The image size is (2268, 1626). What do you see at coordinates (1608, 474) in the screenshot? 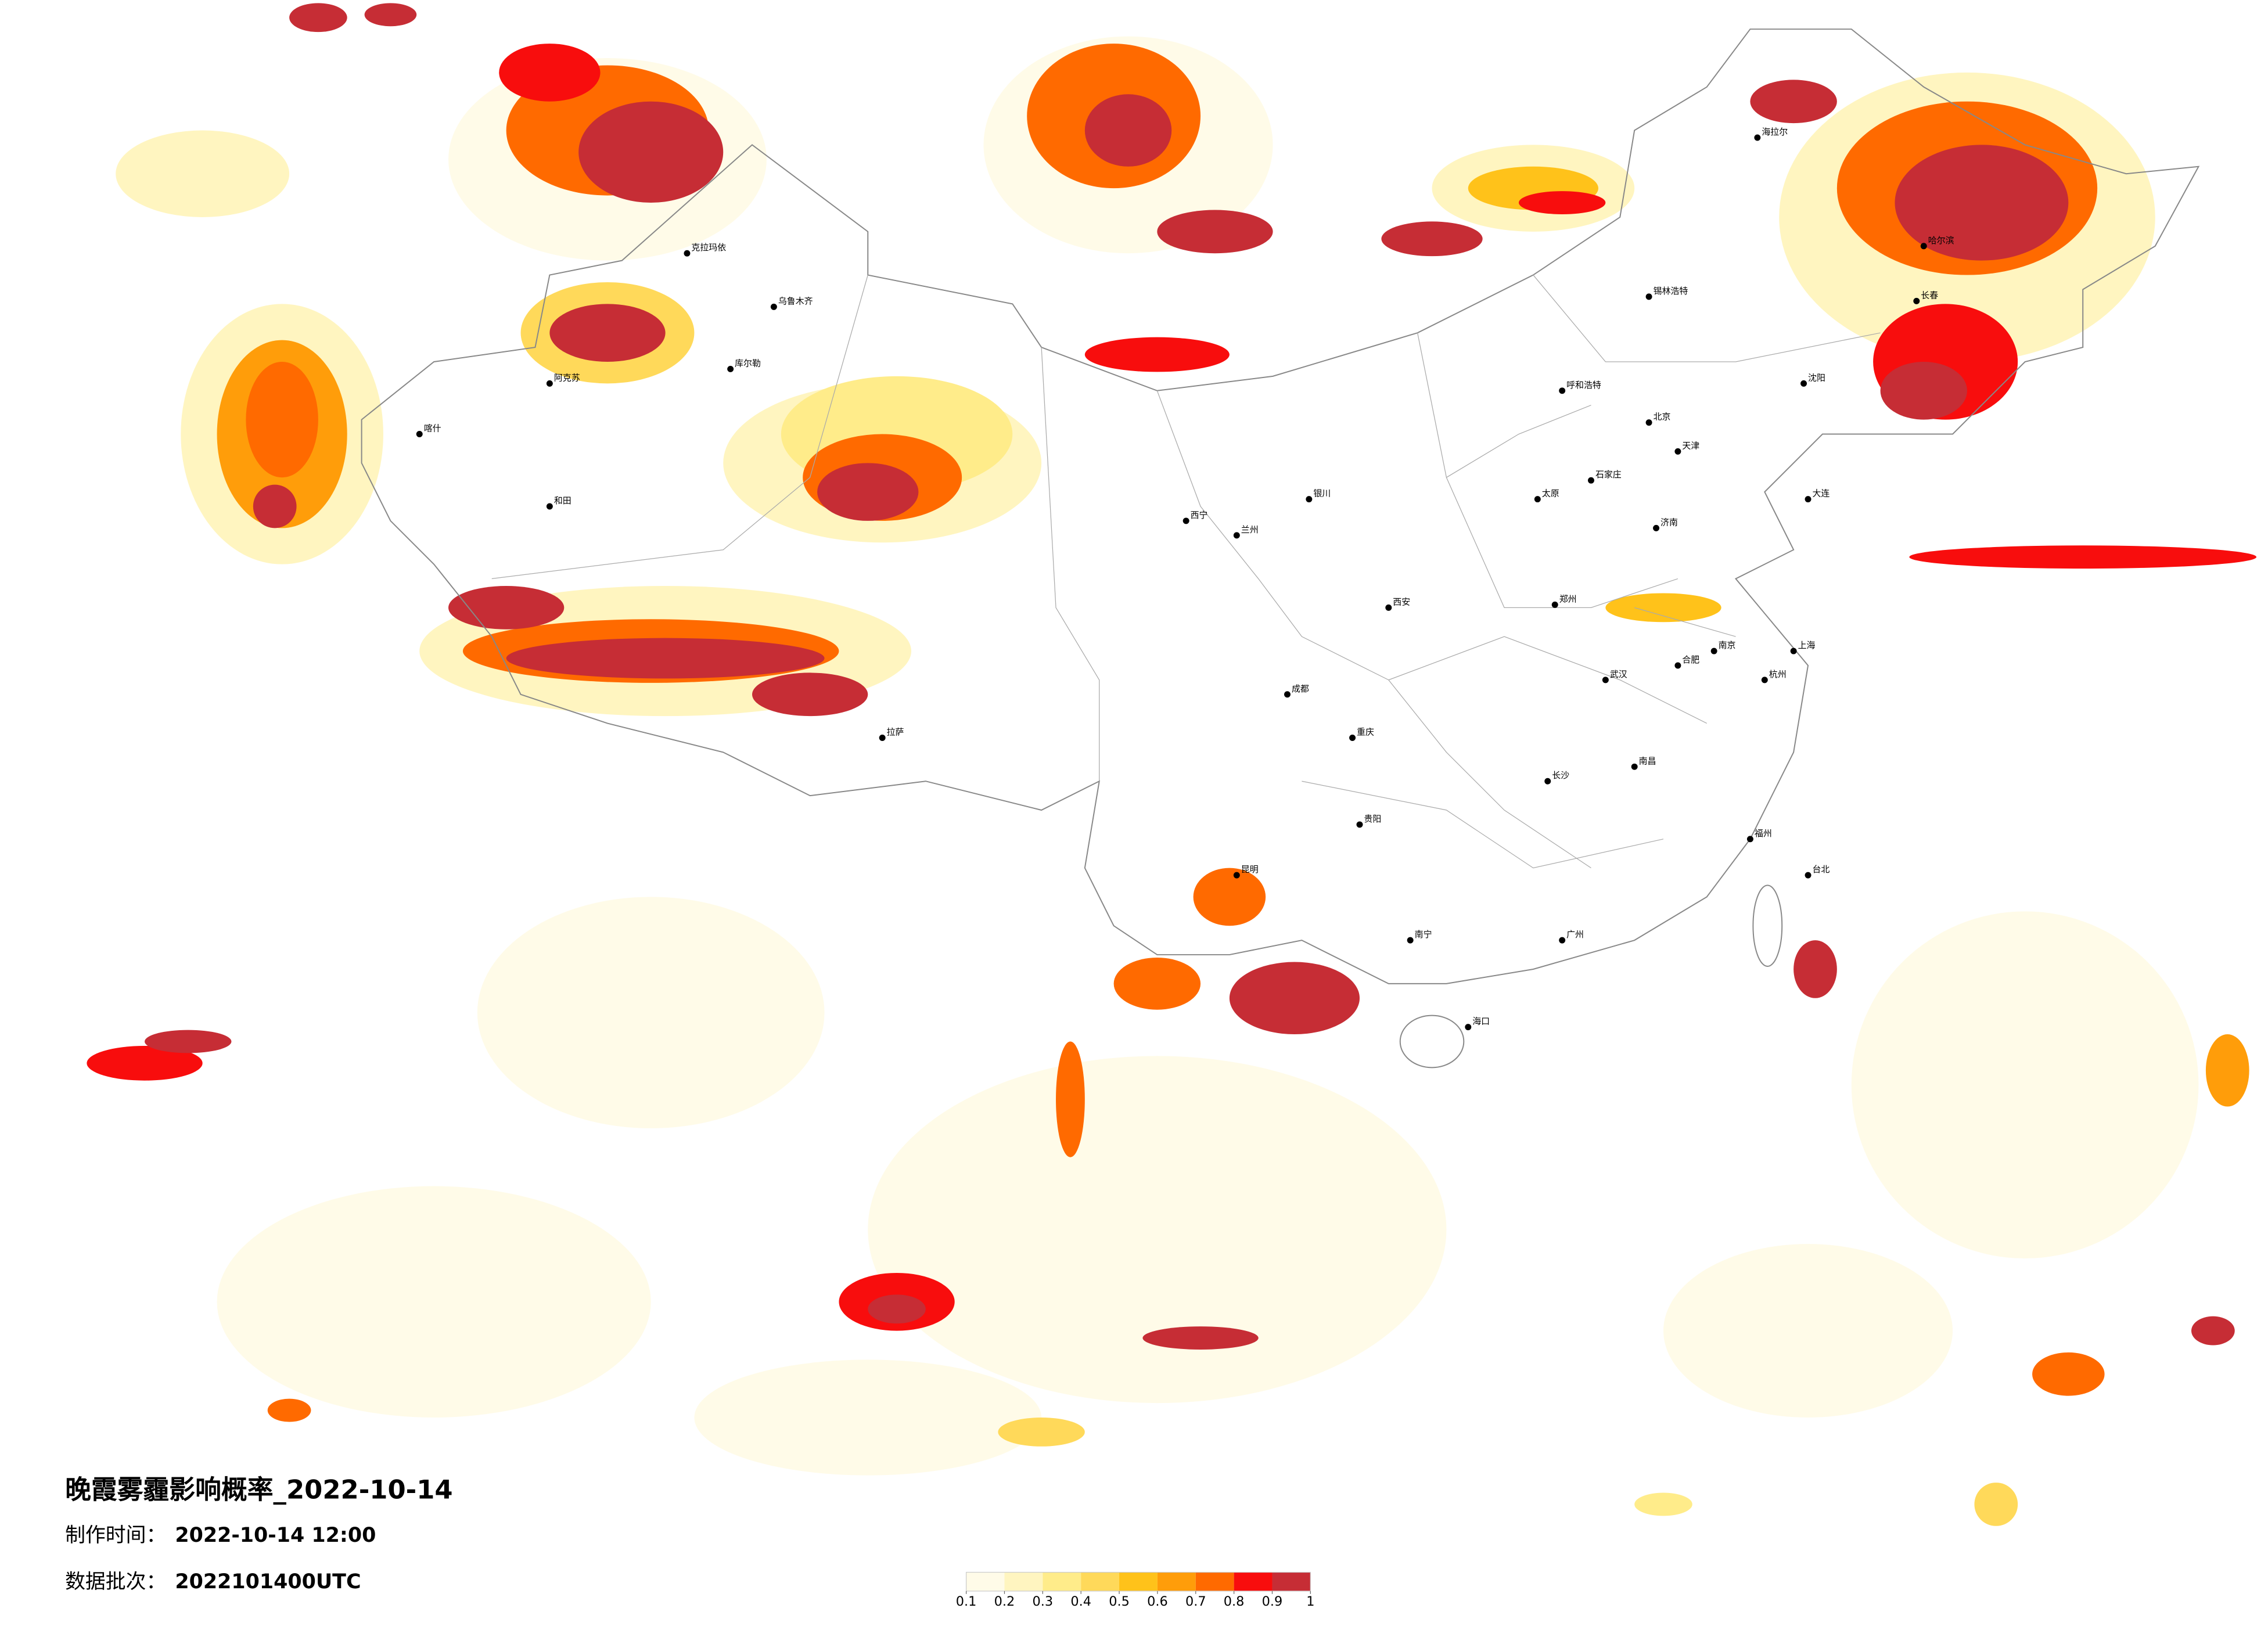
I see `city-label: 石家庄` at bounding box center [1608, 474].